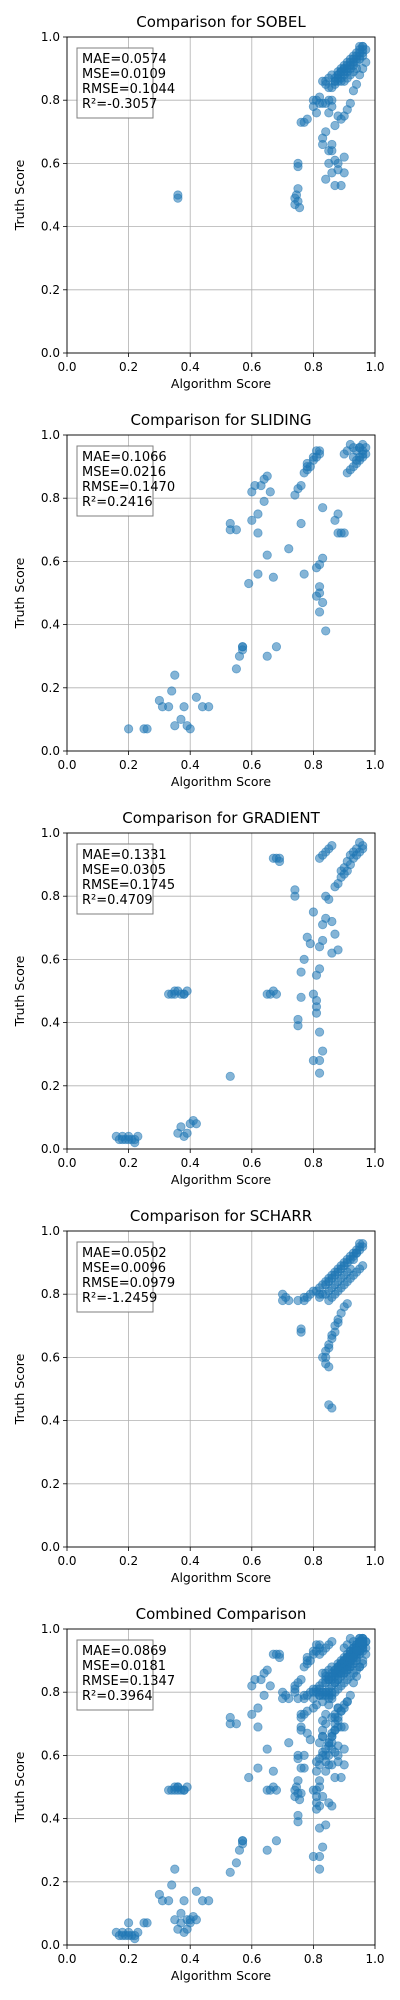 The image size is (400, 2000). What do you see at coordinates (124, 1253) in the screenshot?
I see `stats-line: MAE=0.0502` at bounding box center [124, 1253].